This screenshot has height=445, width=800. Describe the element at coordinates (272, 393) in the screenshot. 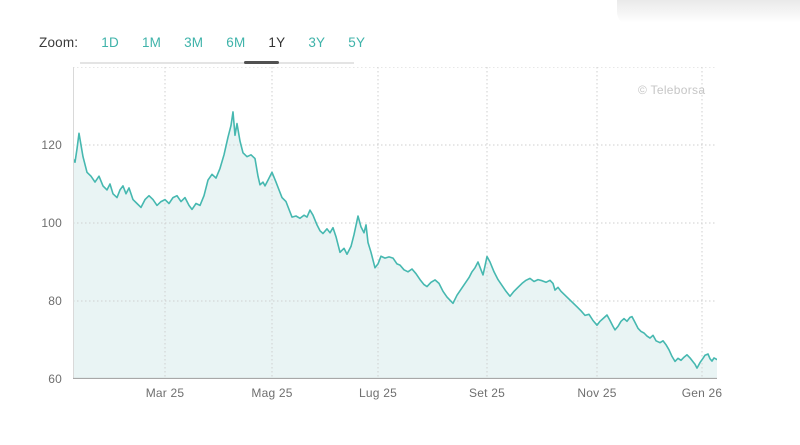

I see `x-tick-label-mag-25: Mag 25` at that location.